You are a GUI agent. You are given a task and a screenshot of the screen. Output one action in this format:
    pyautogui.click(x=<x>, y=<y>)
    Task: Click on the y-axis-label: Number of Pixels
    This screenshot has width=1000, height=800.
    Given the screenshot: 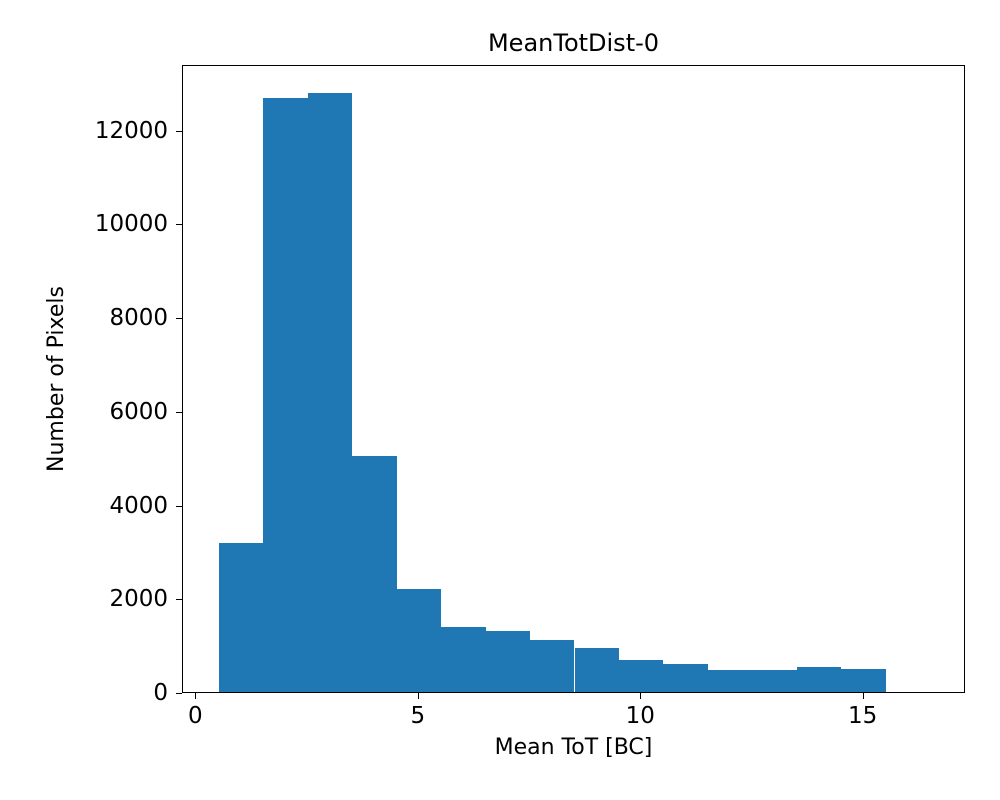 What is the action you would take?
    pyautogui.click(x=56, y=379)
    